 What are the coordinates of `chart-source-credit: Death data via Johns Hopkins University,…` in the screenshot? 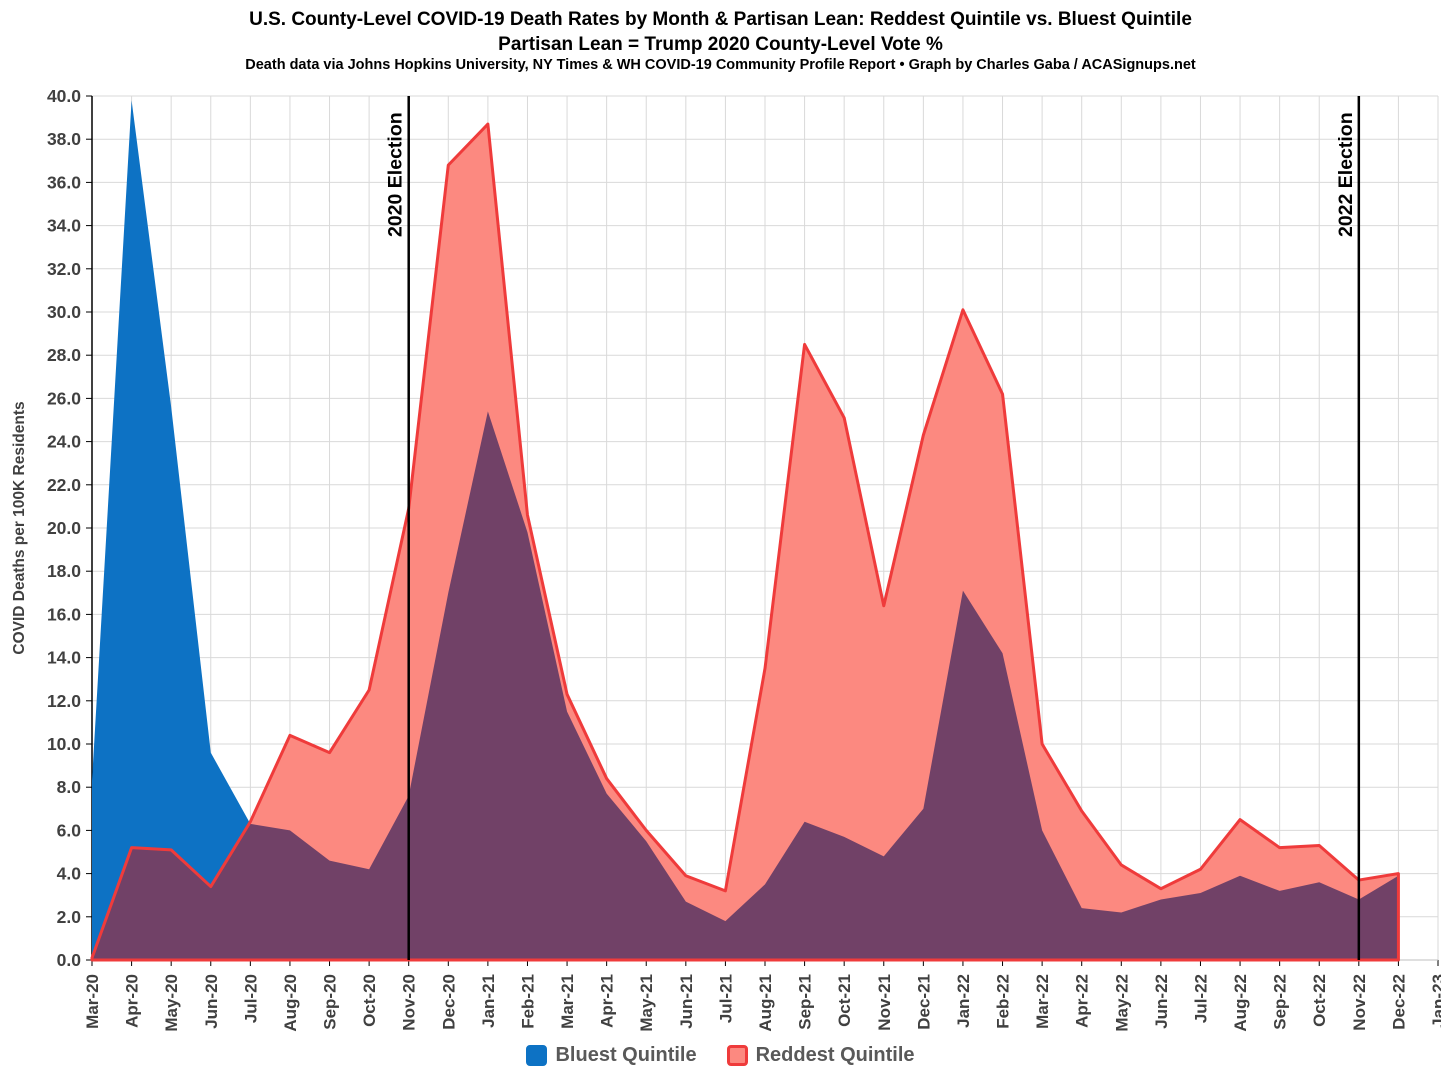 It's located at (720, 65).